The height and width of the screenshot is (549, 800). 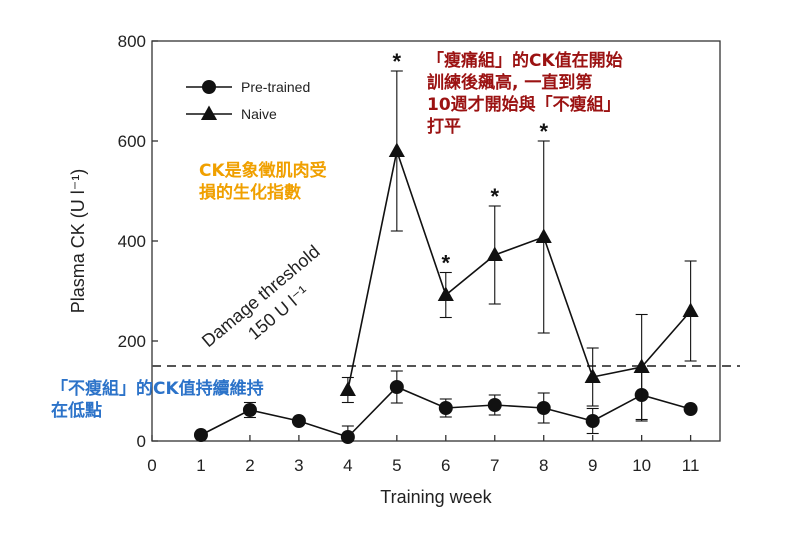 I want to click on x-tick-label: 4, so click(x=347, y=465).